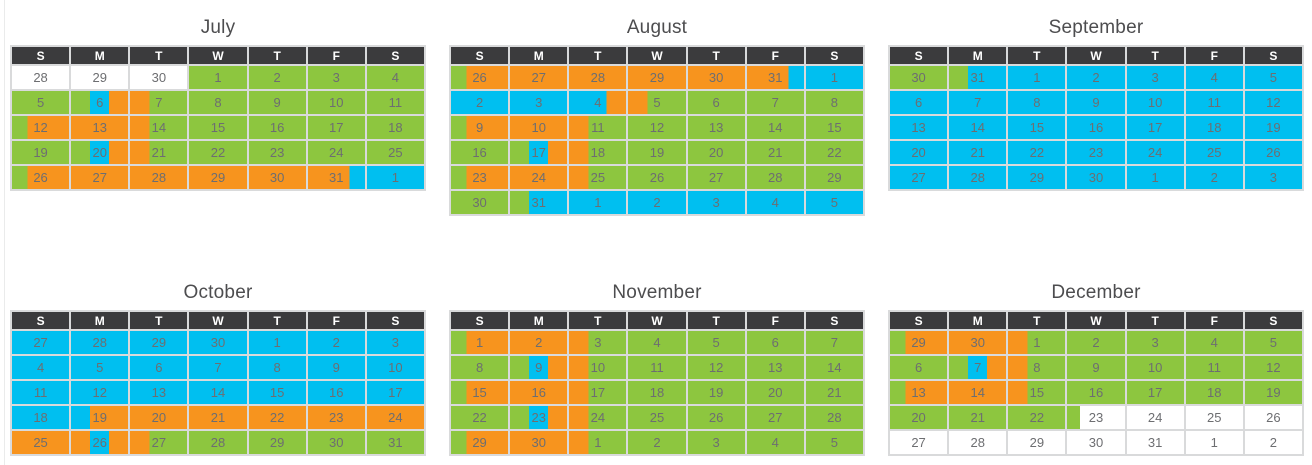  I want to click on day-number: 16, so click(1096, 392).